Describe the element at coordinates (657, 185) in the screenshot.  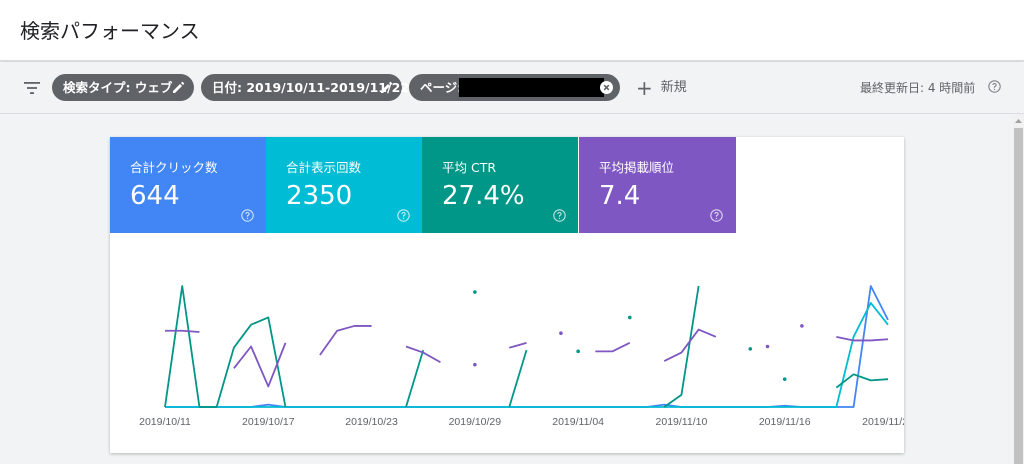
I see `metric-average-position: 平均掲載順位 7.4` at that location.